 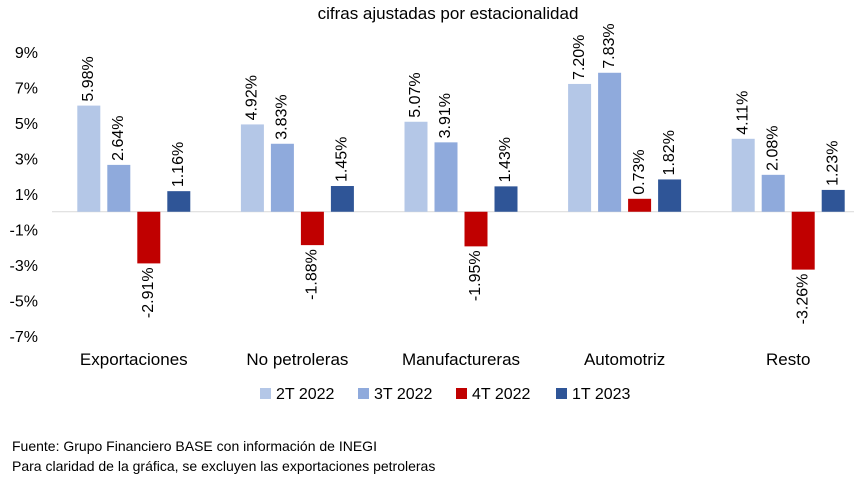 What do you see at coordinates (448, 13) in the screenshot?
I see `chart-title: cifras ajustadas por estacionalidad` at bounding box center [448, 13].